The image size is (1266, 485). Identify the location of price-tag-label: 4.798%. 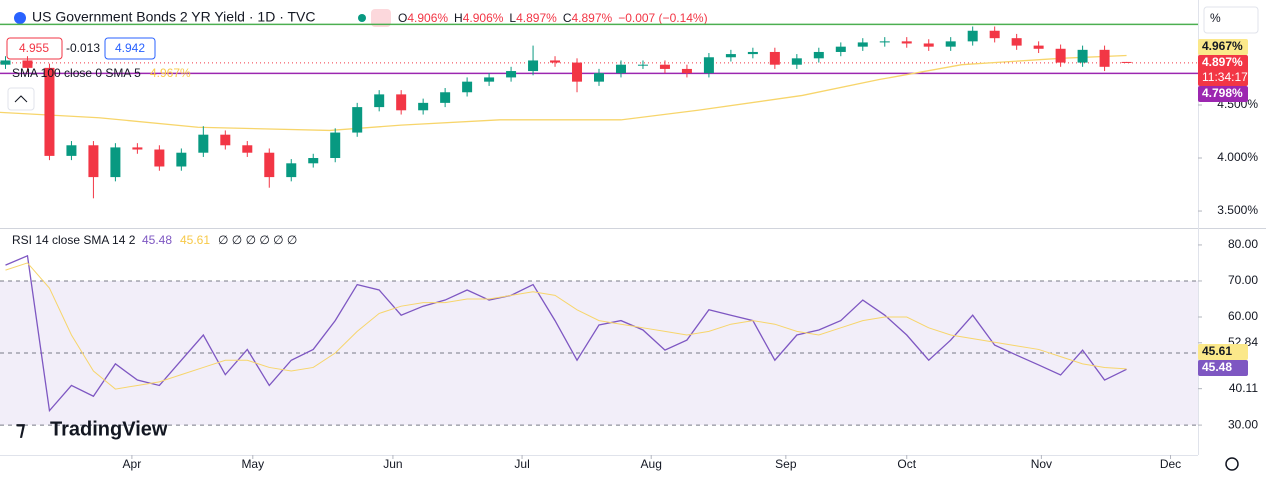
(1222, 93).